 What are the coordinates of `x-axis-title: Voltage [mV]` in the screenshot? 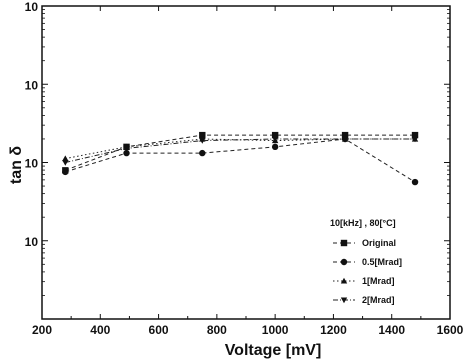 It's located at (273, 350).